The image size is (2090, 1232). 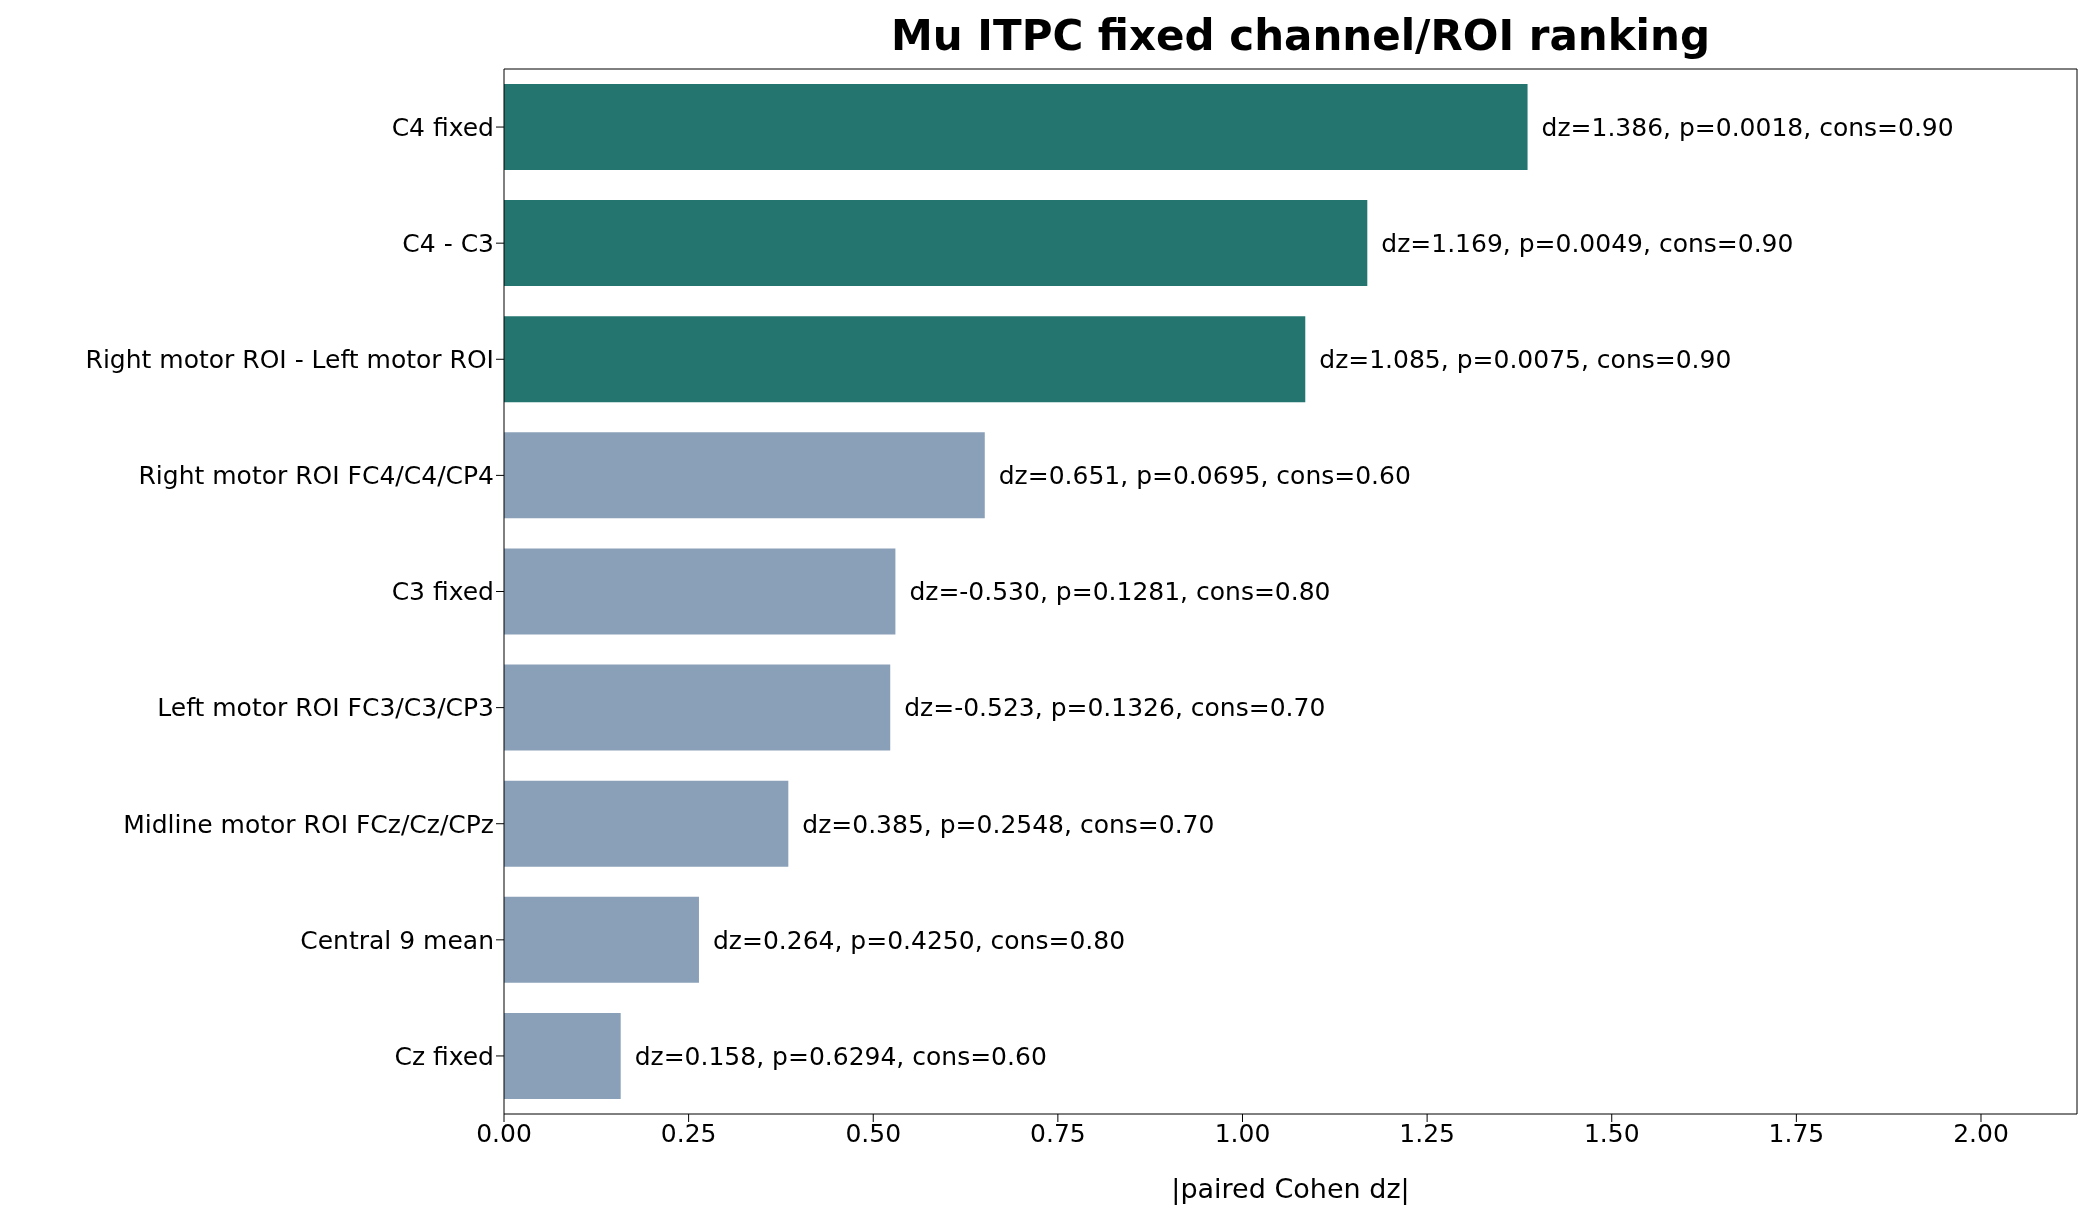 I want to click on x-tick-label: 0.75, so click(x=1058, y=1133).